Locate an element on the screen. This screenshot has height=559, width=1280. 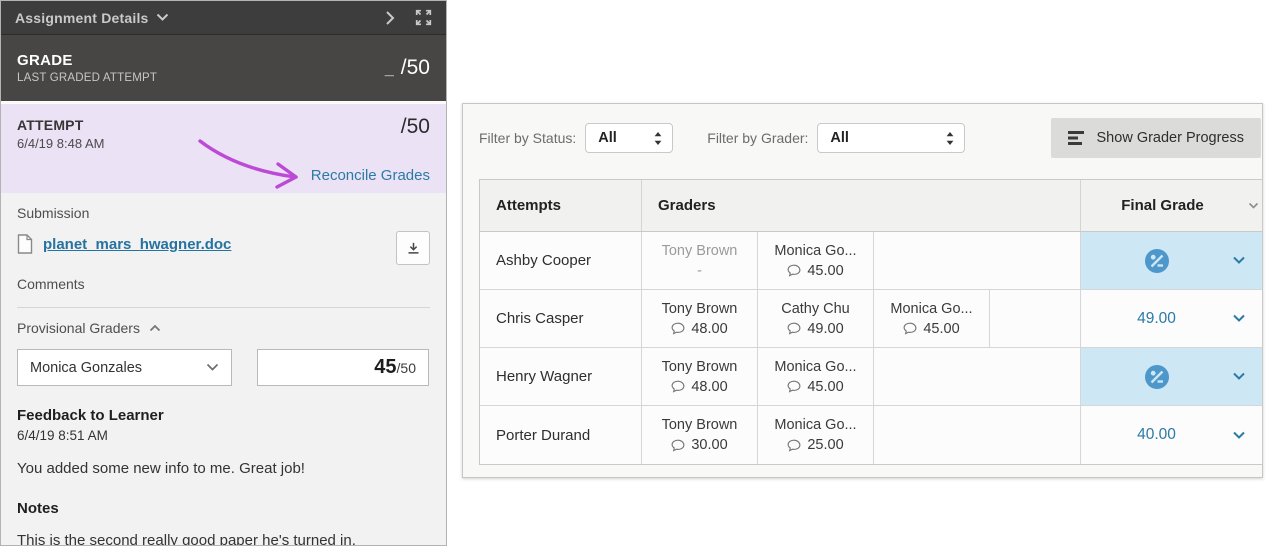
annotation-arrow is located at coordinates (248, 164).